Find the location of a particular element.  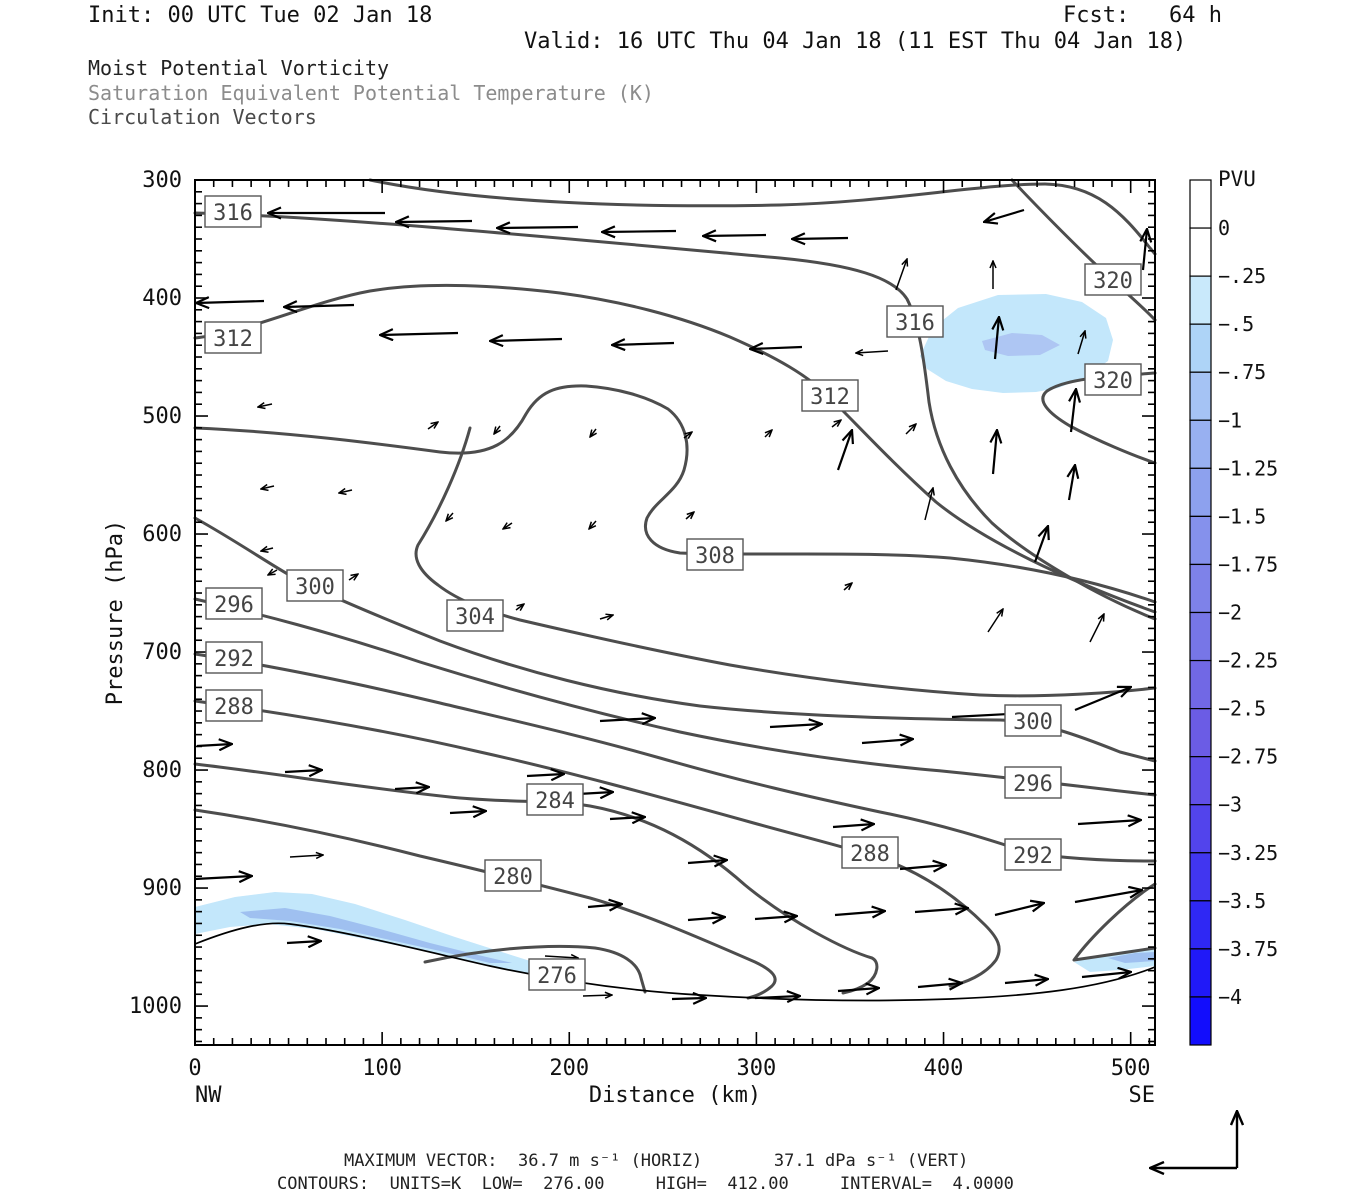

colorbar-tick-label: −2.25 is located at coordinates (1248, 661).